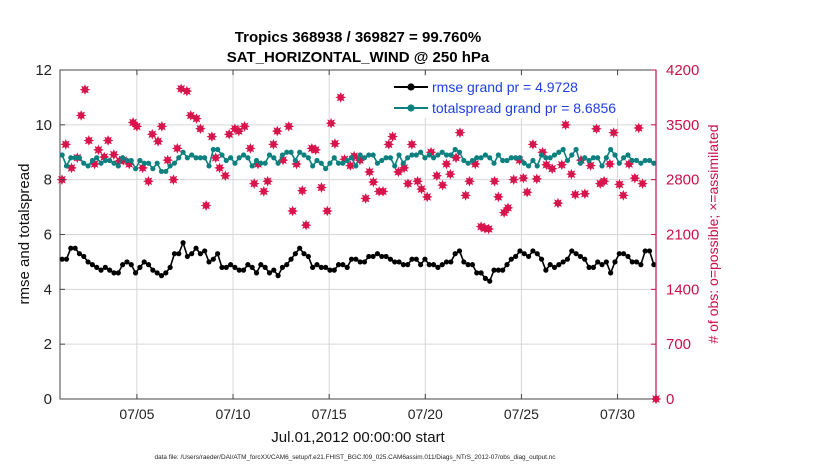 Image resolution: width=830 pixels, height=475 pixels. What do you see at coordinates (425, 414) in the screenshot?
I see `x-tick-label: 07/20` at bounding box center [425, 414].